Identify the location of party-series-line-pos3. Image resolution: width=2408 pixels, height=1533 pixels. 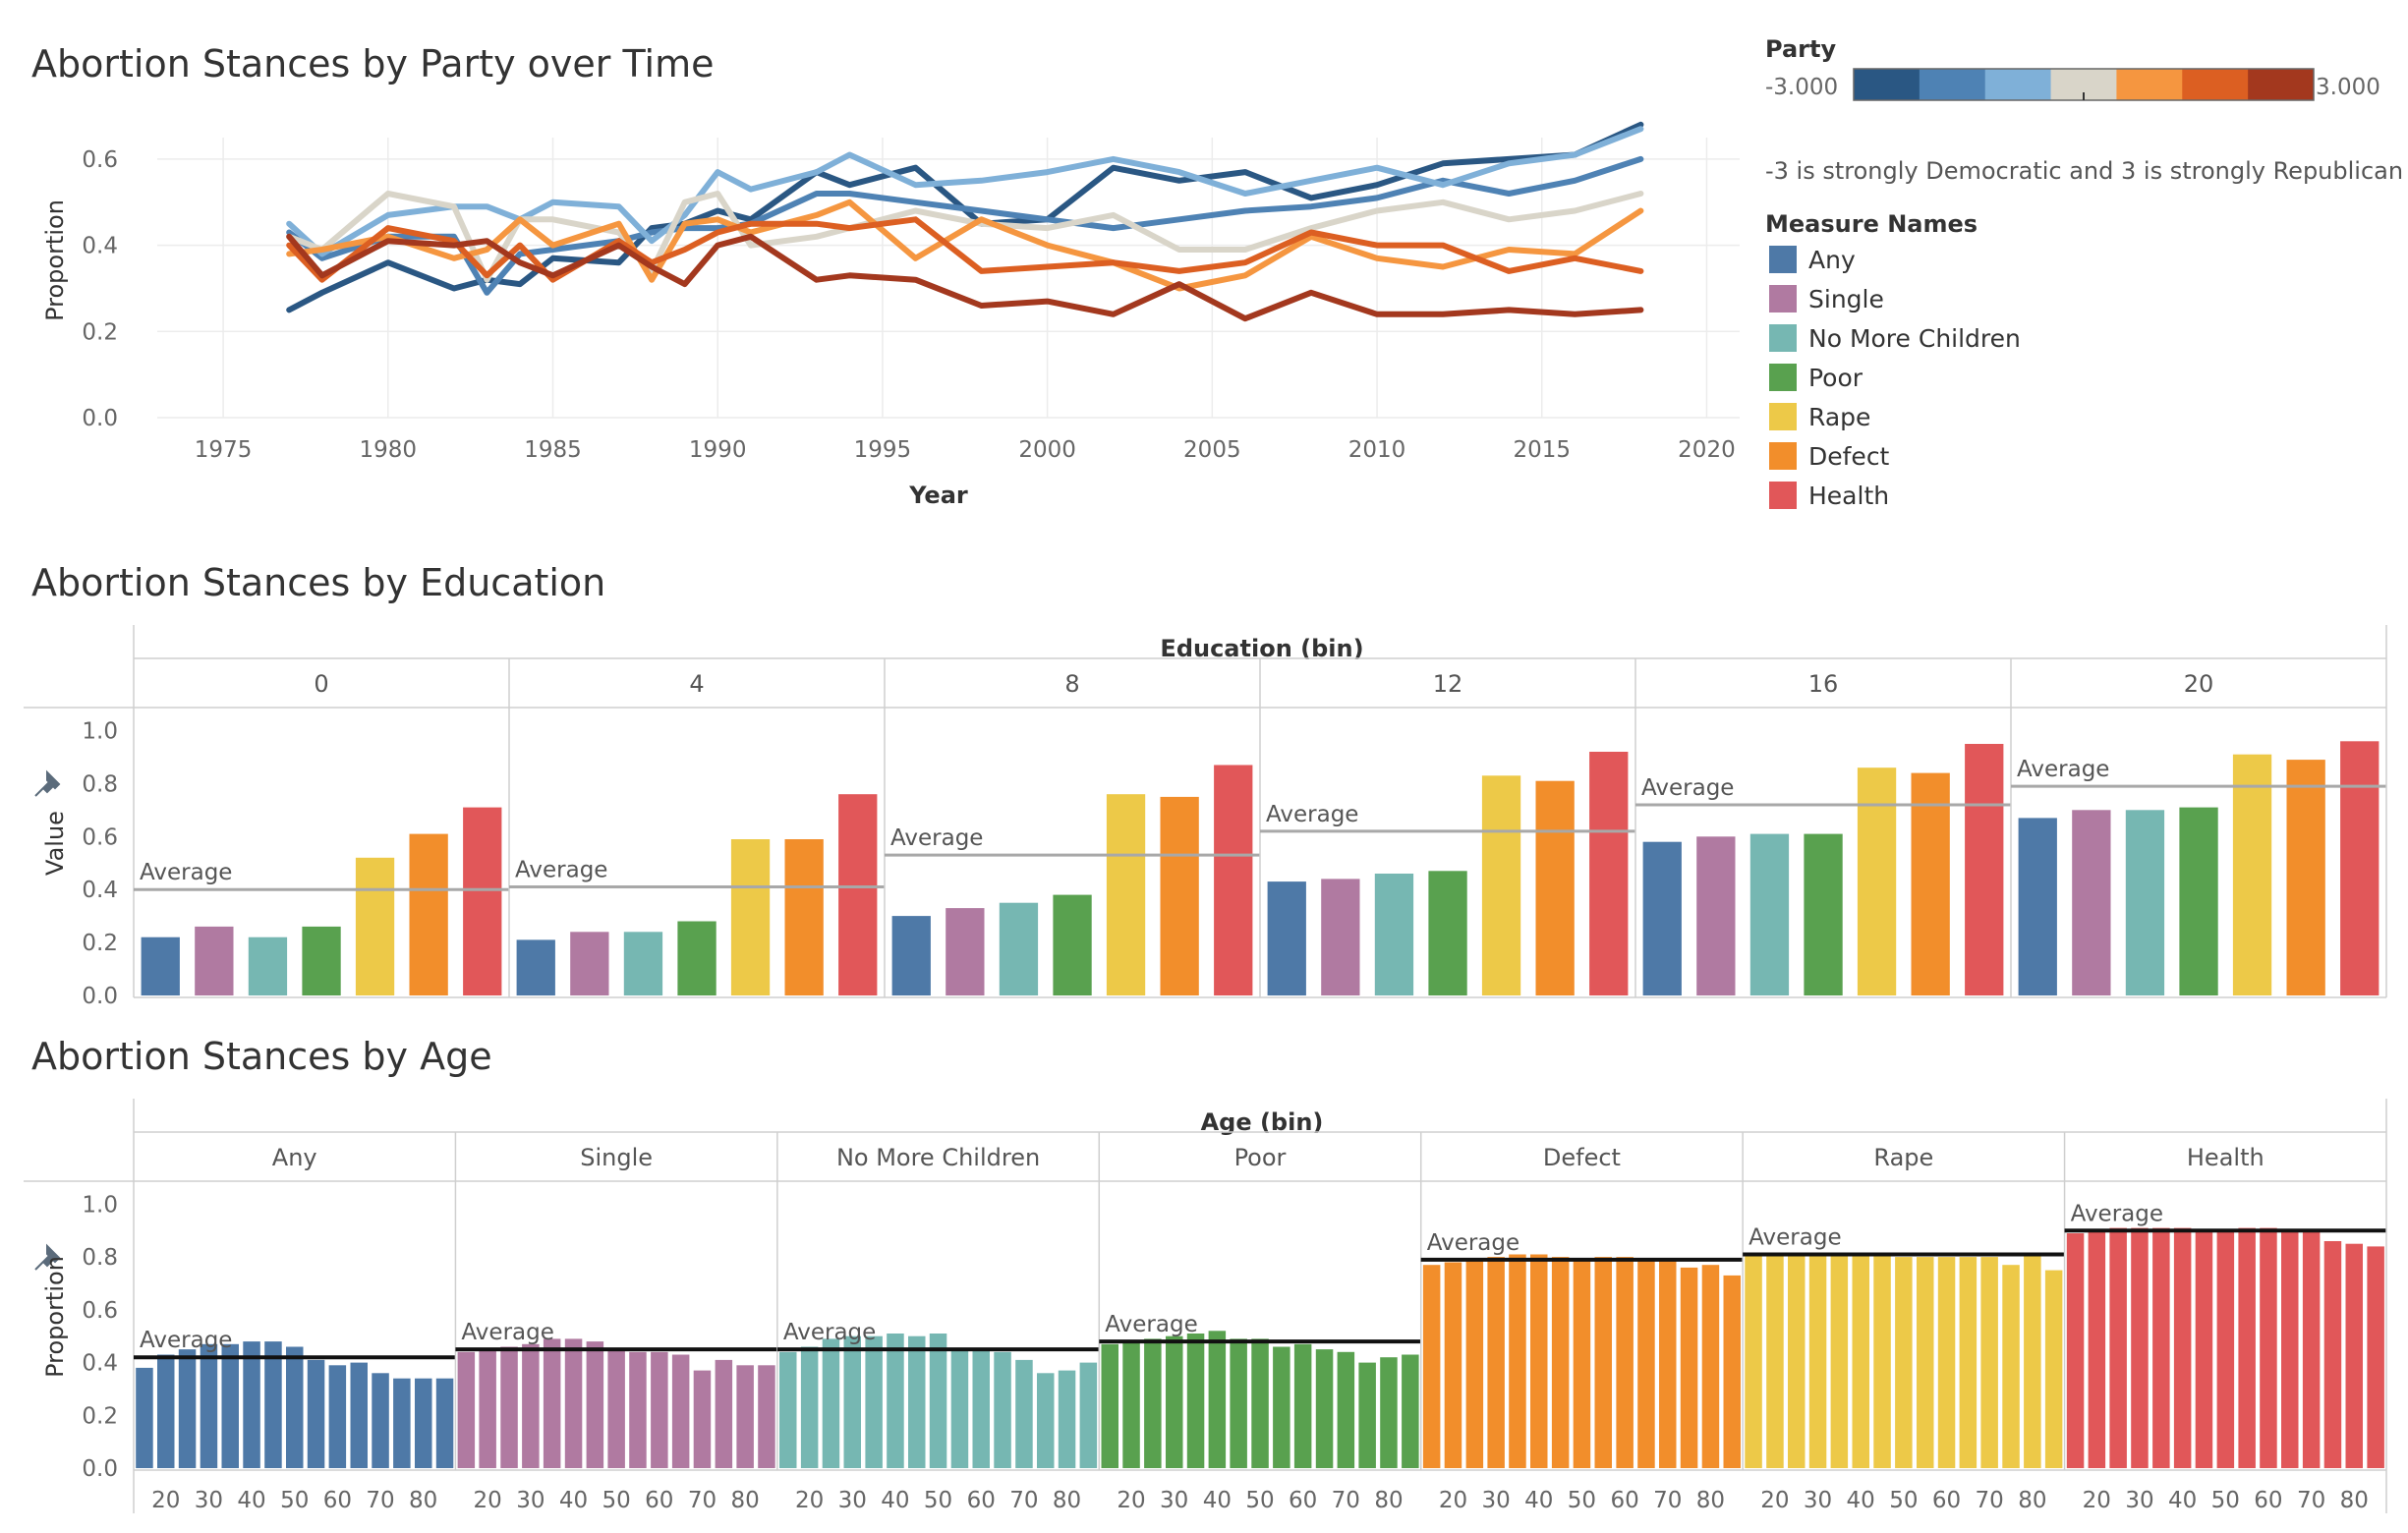
(965, 277).